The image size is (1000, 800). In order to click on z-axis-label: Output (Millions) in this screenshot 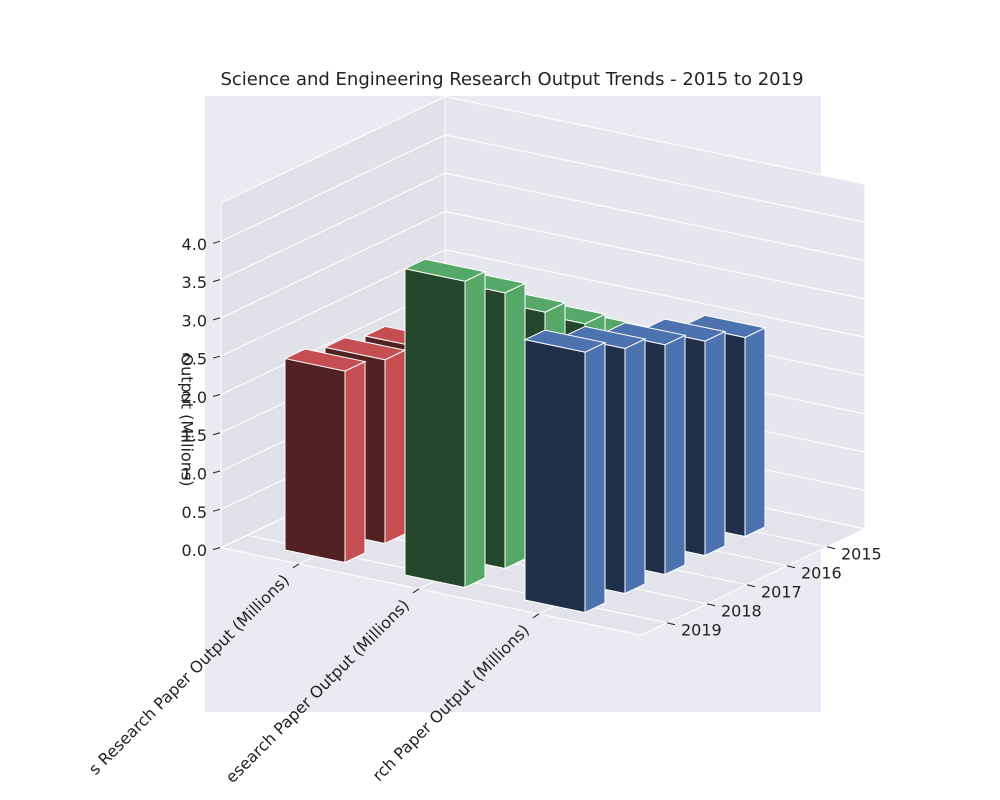, I will do `click(187, 420)`.